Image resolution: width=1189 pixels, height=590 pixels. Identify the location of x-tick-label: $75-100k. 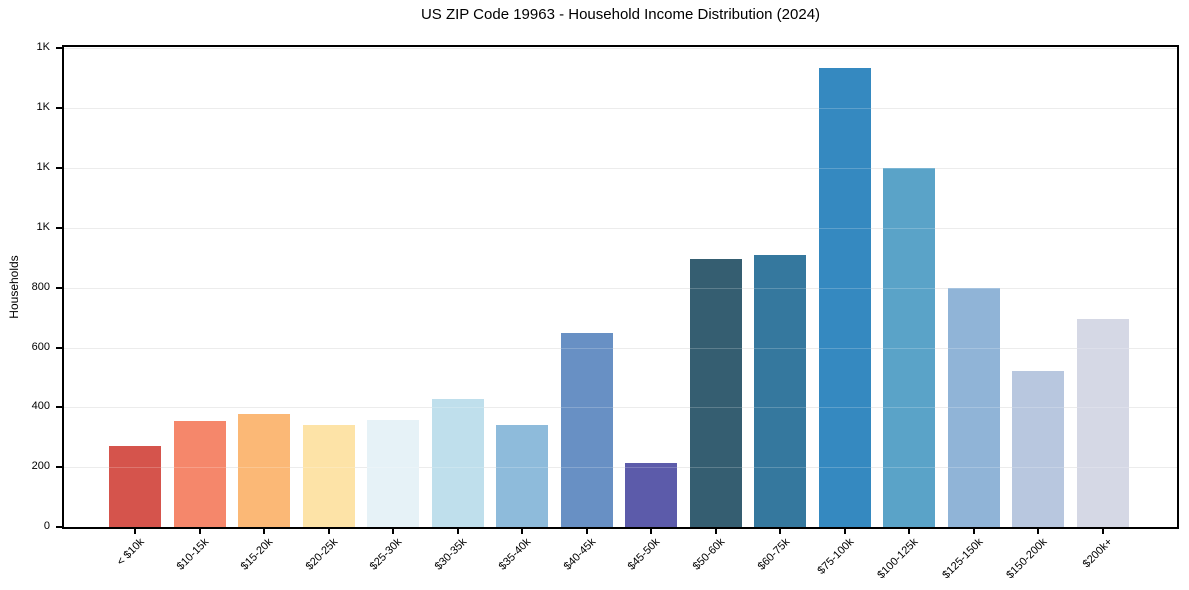
(836, 556).